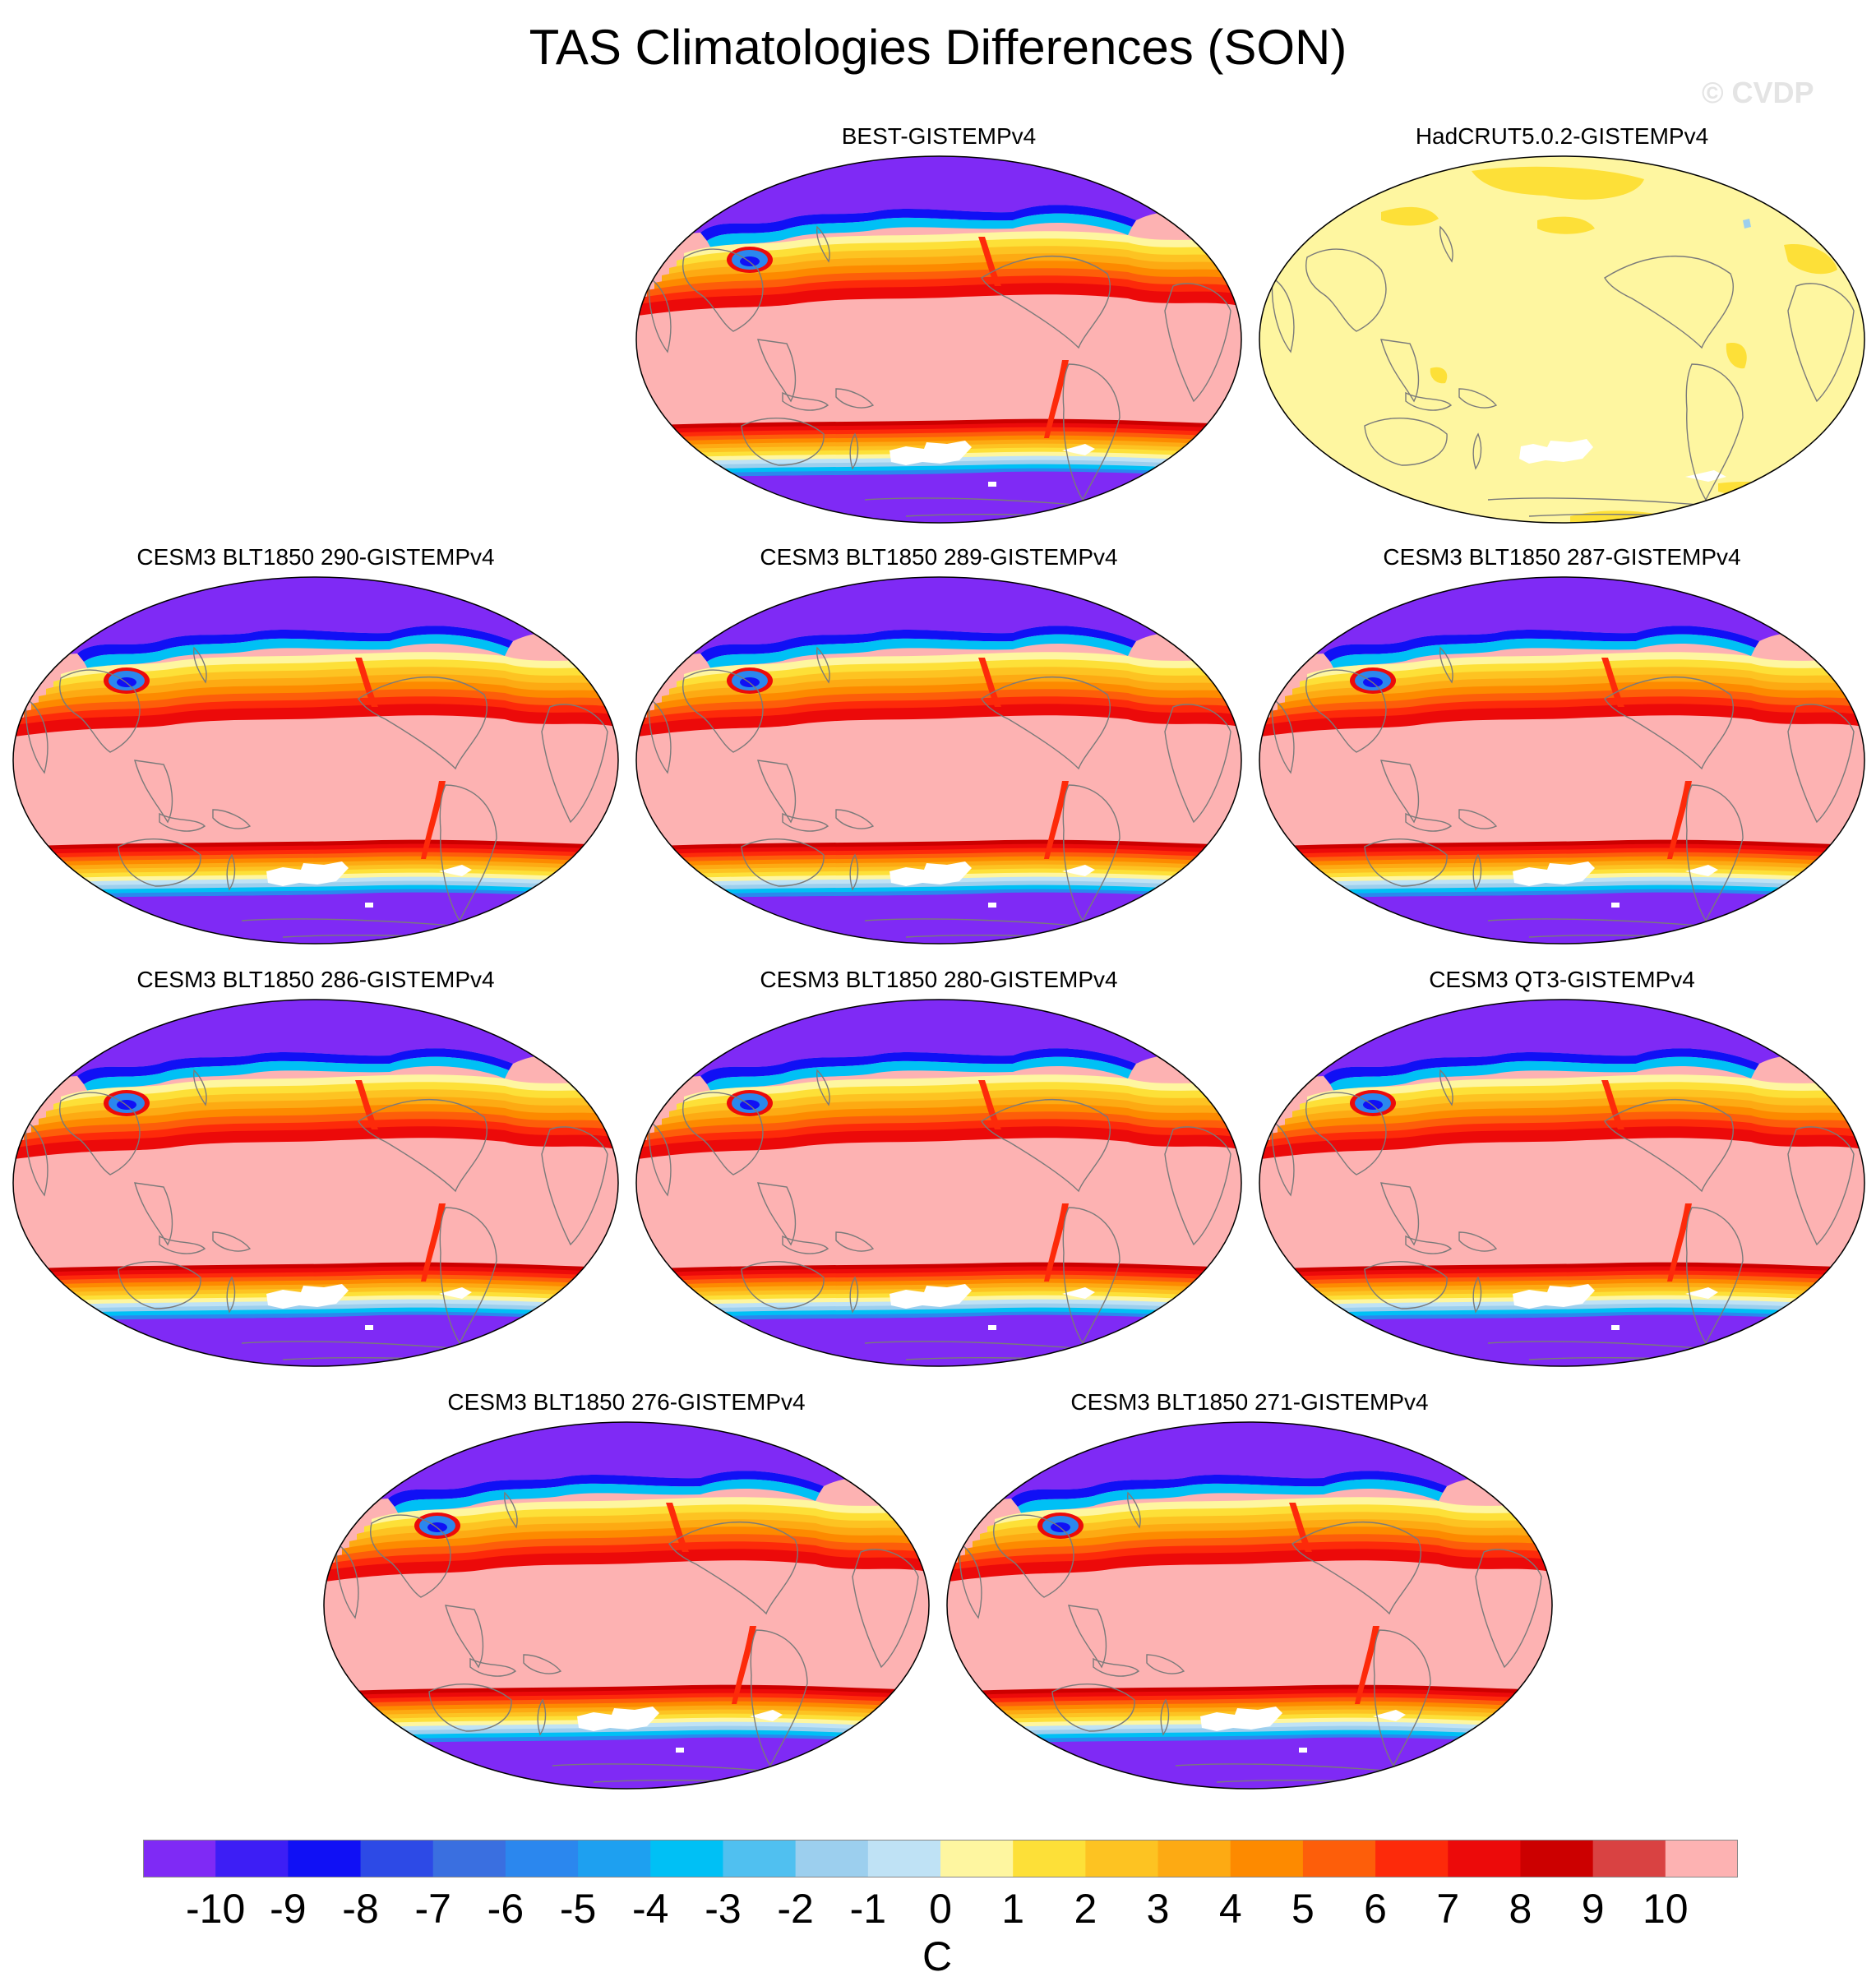  Describe the element at coordinates (216, 1909) in the screenshot. I see `colorbar-tick-label: -10` at that location.